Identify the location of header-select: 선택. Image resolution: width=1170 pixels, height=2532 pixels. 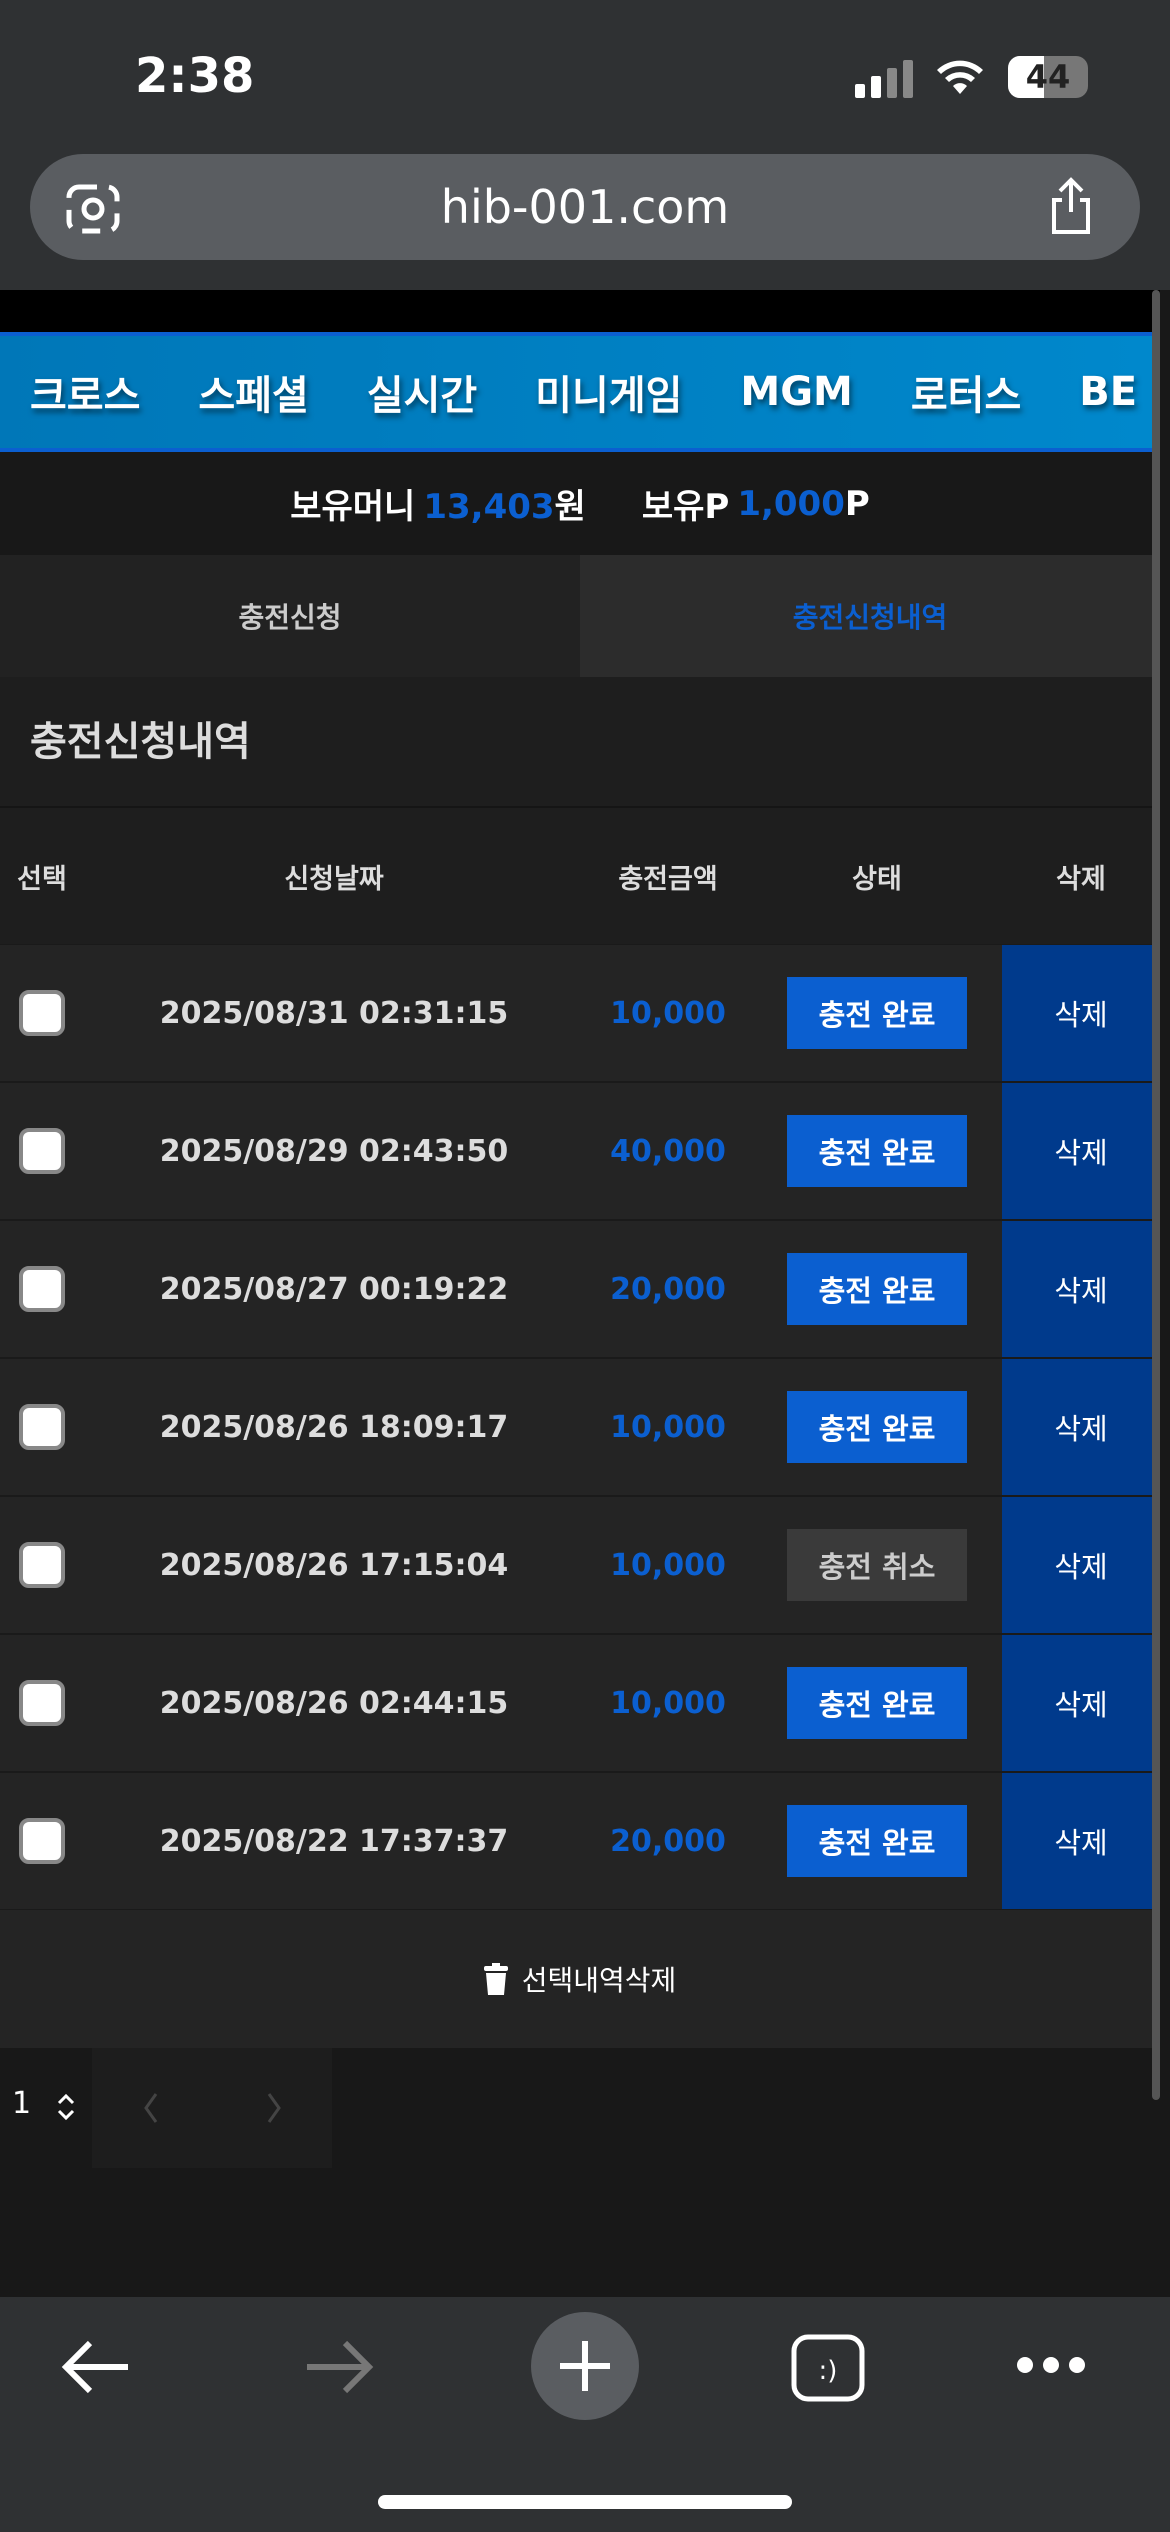
(42, 879).